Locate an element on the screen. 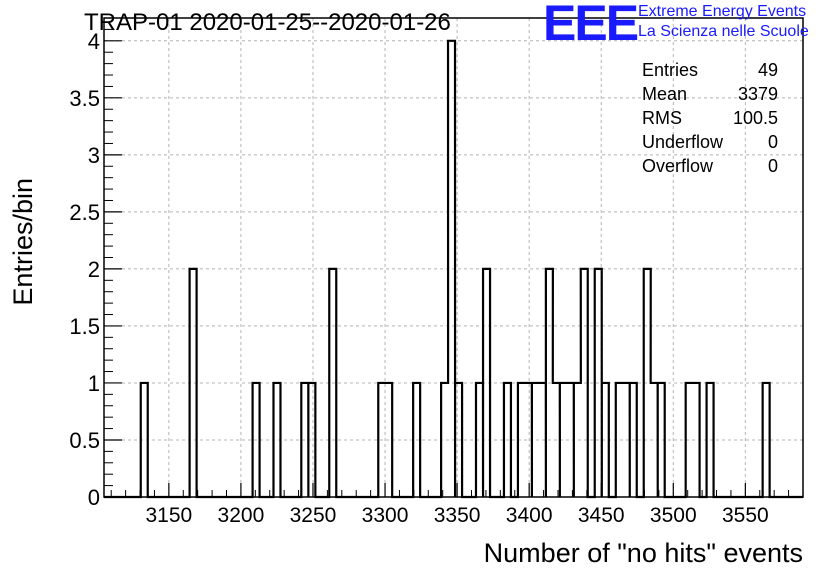 The height and width of the screenshot is (572, 836). y-axis-label: Entries/bin is located at coordinates (23, 242).